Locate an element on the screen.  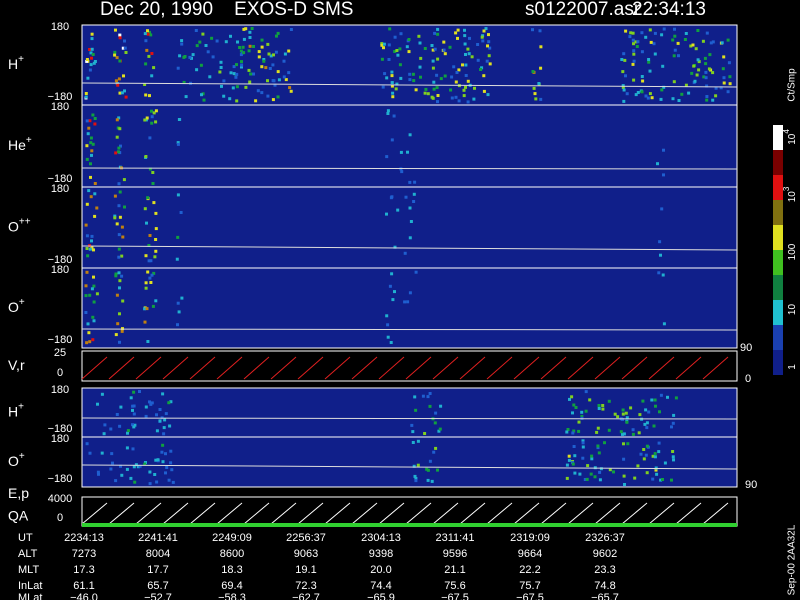
y-tick-top: 180 is located at coordinates (60, 439).